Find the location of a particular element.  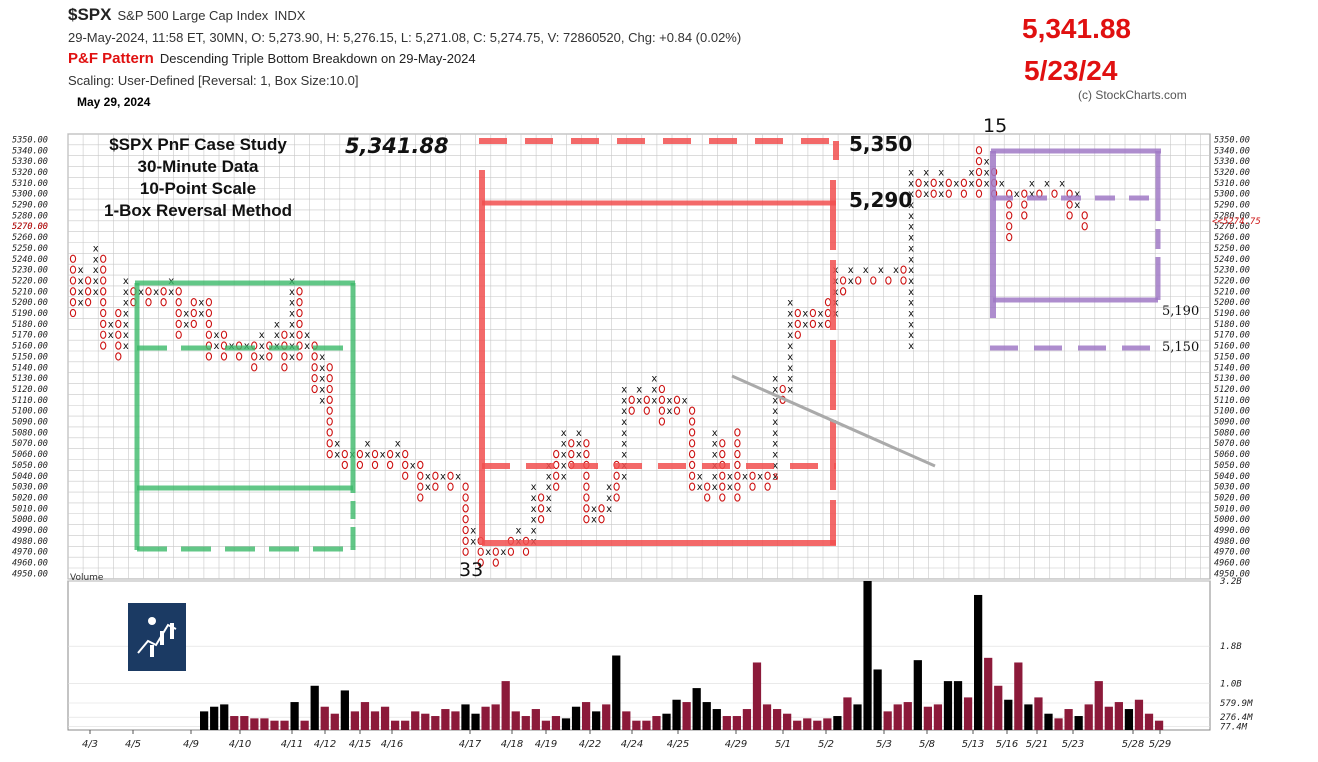

y-tick-label-right: 5230.00 is located at coordinates (1232, 271).